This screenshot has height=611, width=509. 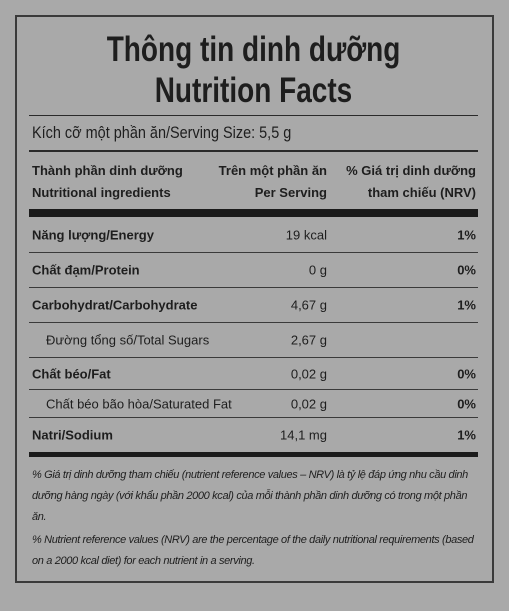 What do you see at coordinates (253, 235) in the screenshot?
I see `nutrient-row: Năng lượng/Energy 19 kcal 1%` at bounding box center [253, 235].